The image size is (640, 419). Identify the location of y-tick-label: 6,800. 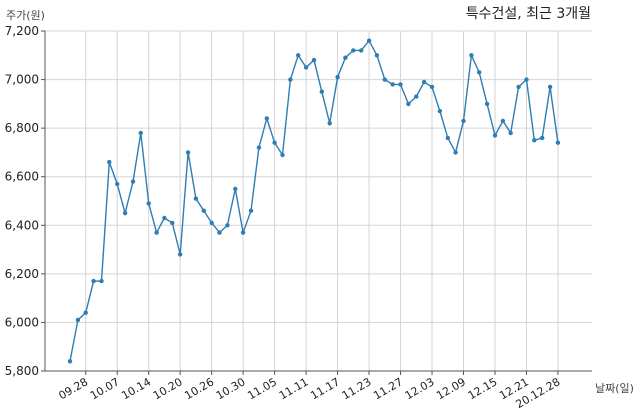
(22, 128).